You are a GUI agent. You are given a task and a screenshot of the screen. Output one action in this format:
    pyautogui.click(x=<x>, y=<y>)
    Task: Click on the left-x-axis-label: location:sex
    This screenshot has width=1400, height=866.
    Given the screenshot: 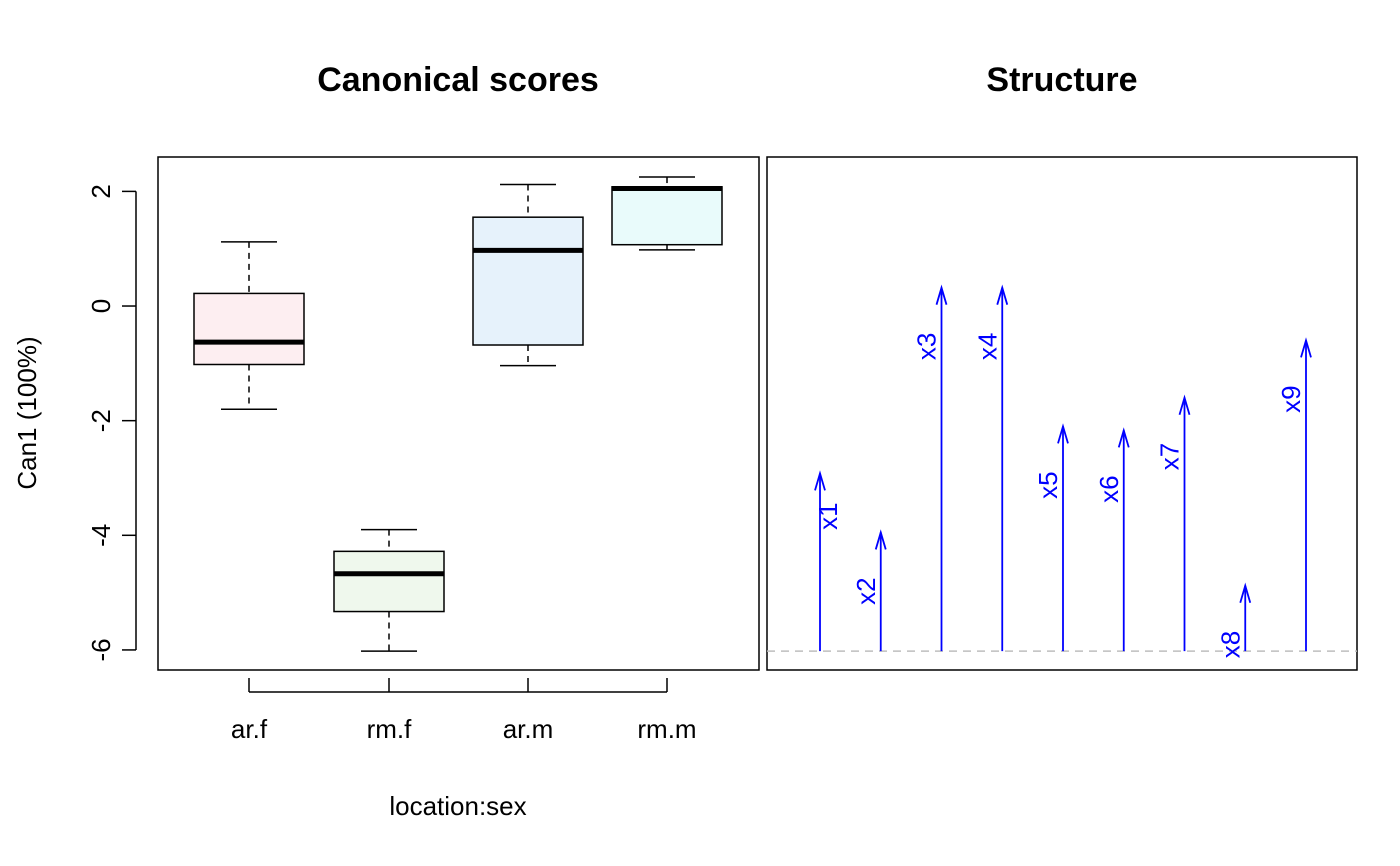 What is the action you would take?
    pyautogui.click(x=457, y=806)
    